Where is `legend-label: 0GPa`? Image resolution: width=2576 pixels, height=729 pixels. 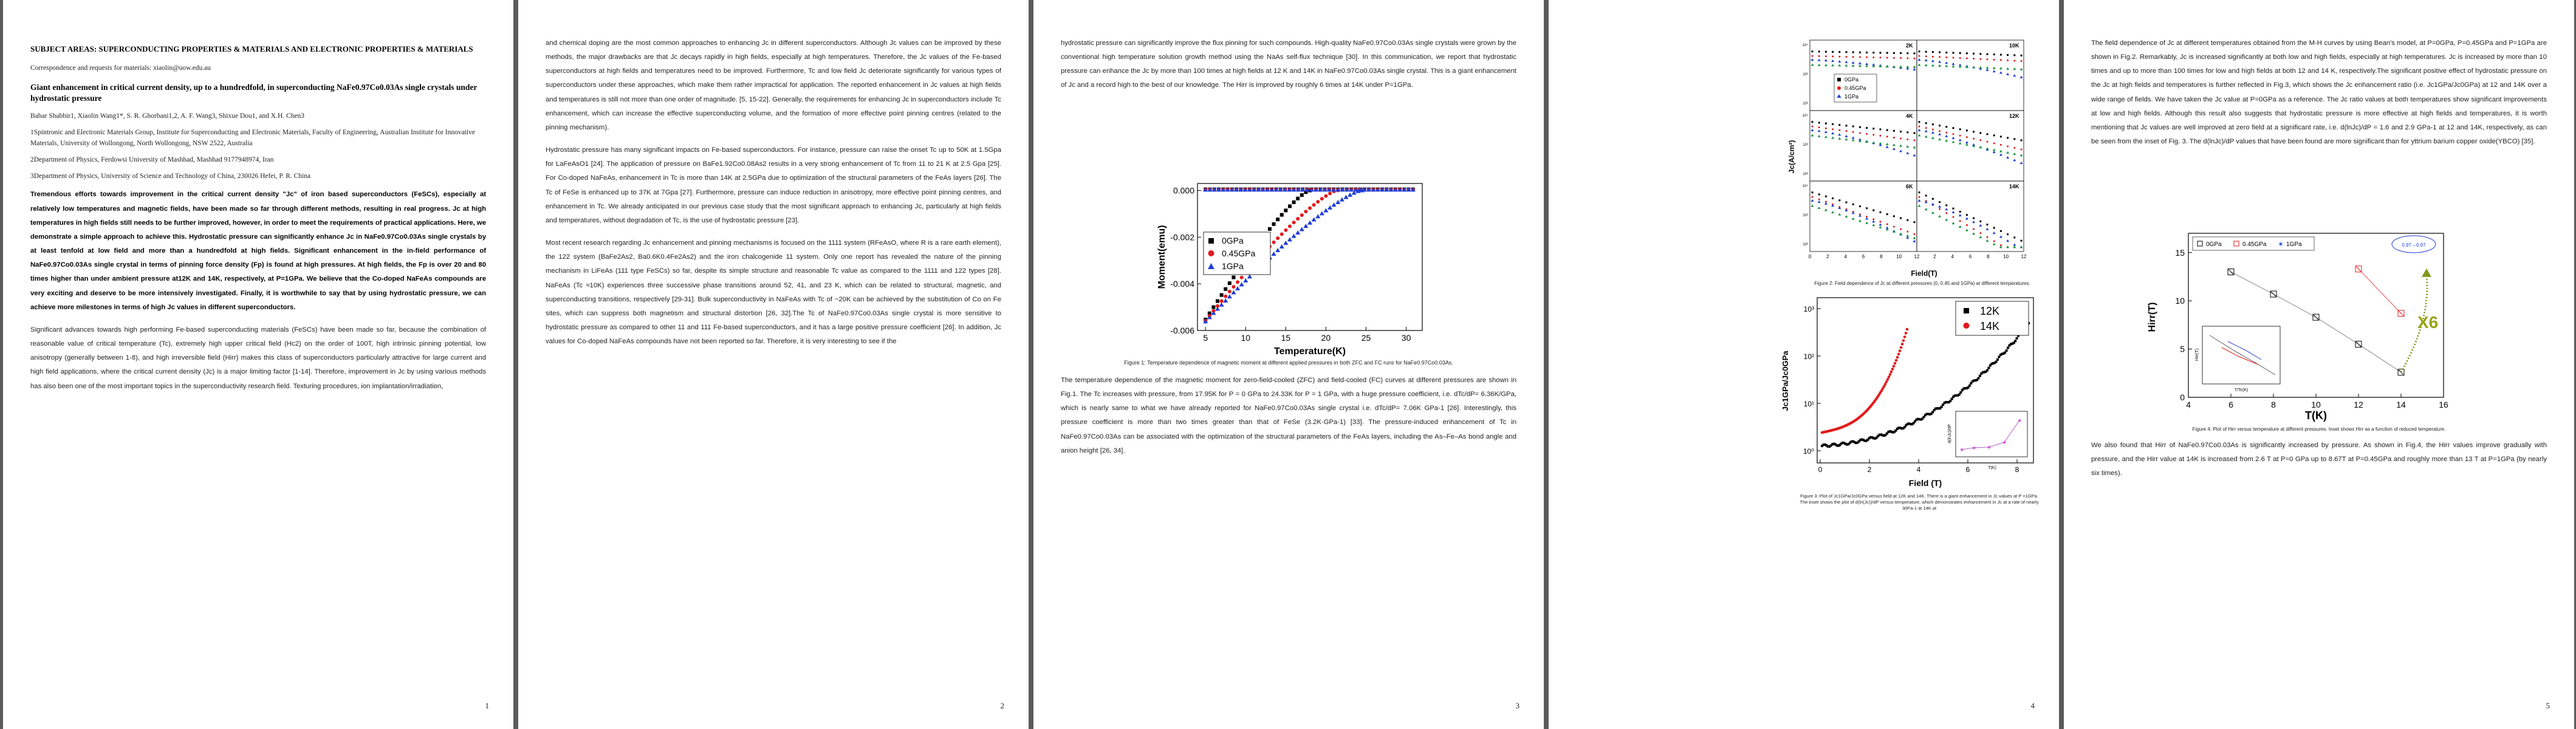
legend-label: 0GPa is located at coordinates (1233, 241).